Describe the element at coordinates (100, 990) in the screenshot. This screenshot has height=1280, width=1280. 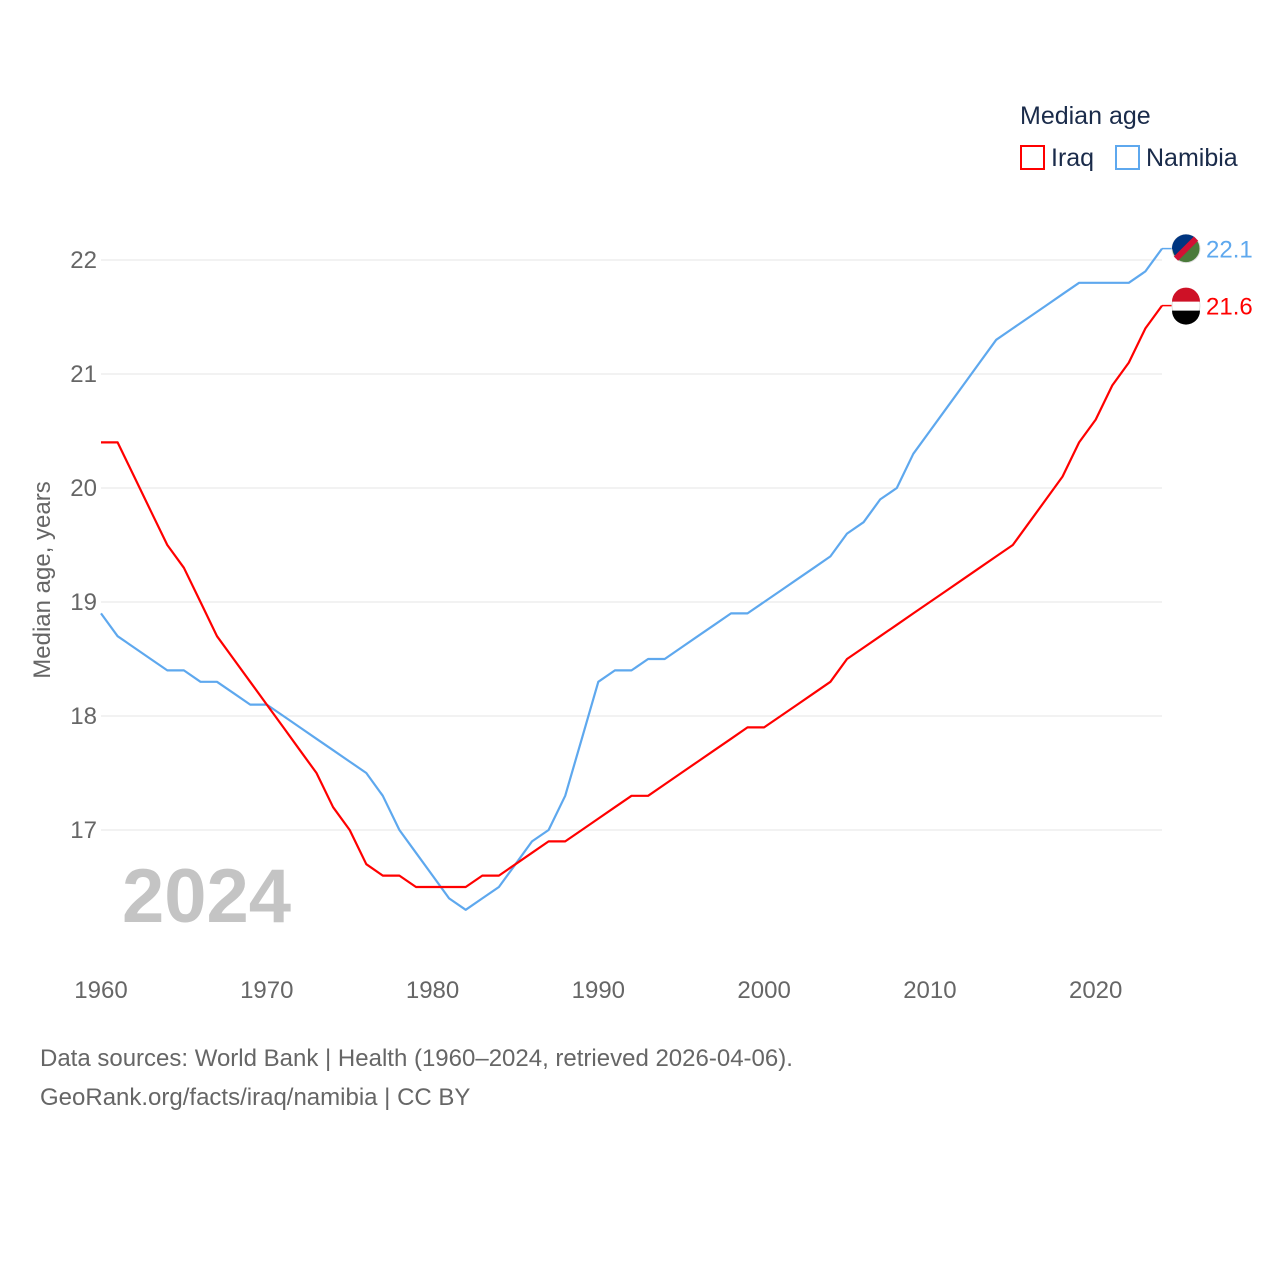
I see `x-tick-label: 1960` at that location.